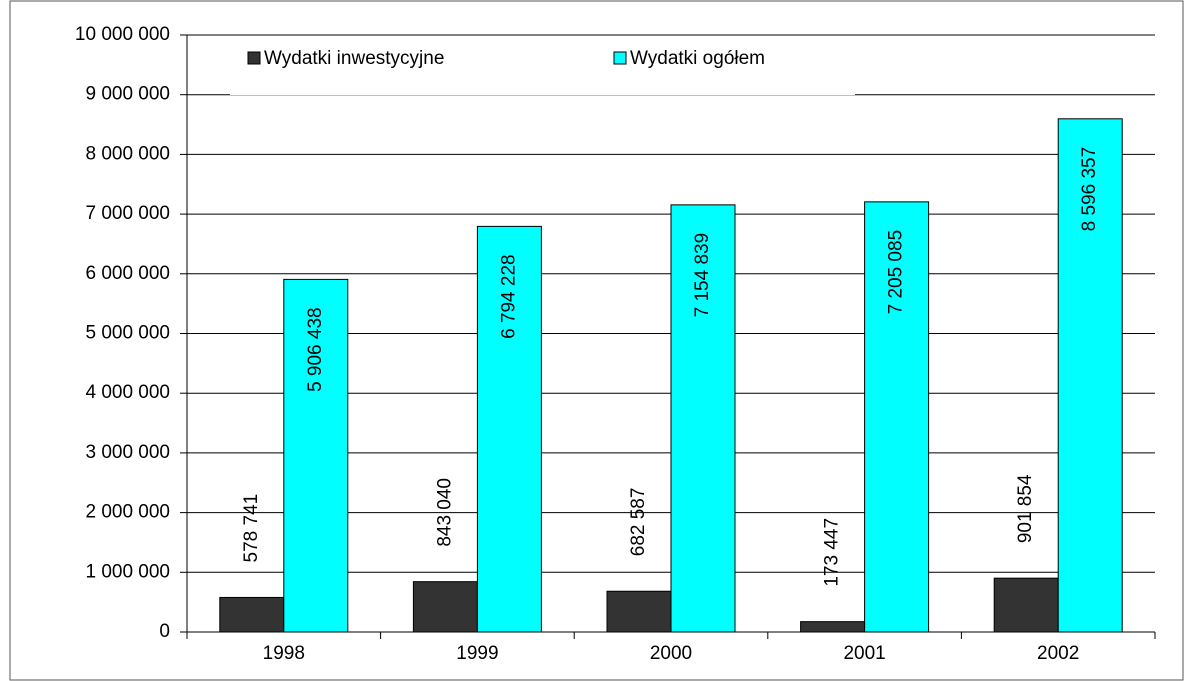  Describe the element at coordinates (164, 631) in the screenshot. I see `y-tick-label: 0` at that location.